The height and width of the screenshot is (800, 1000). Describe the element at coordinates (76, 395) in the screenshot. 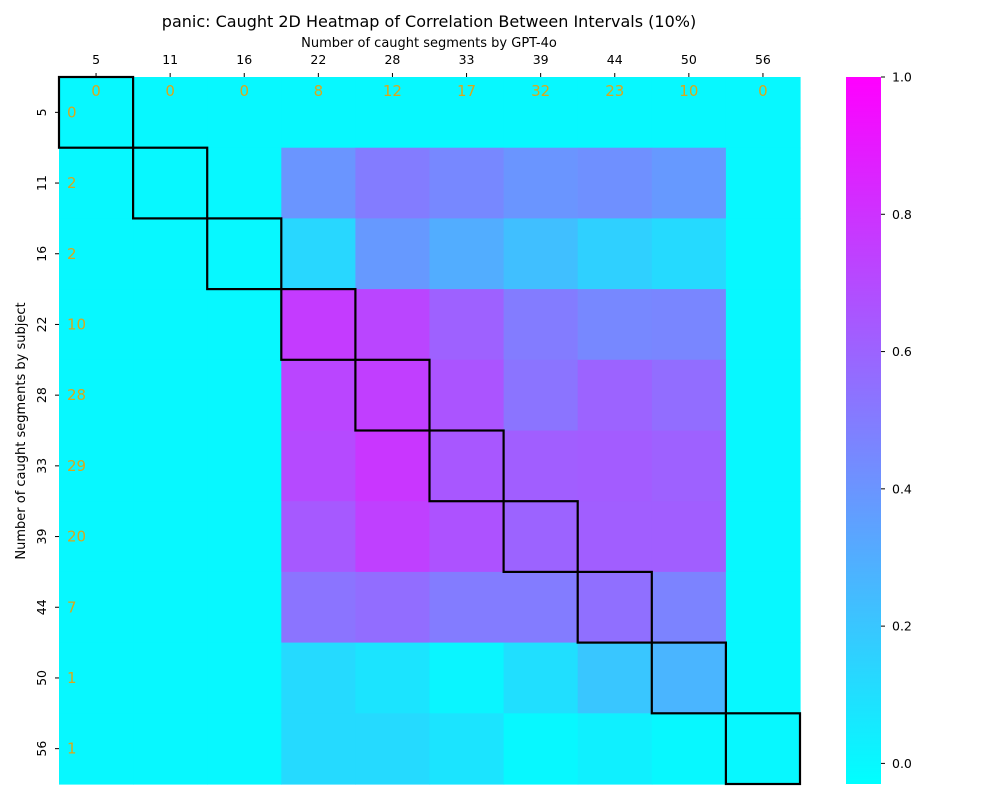

I see `y-count-label: 28` at that location.